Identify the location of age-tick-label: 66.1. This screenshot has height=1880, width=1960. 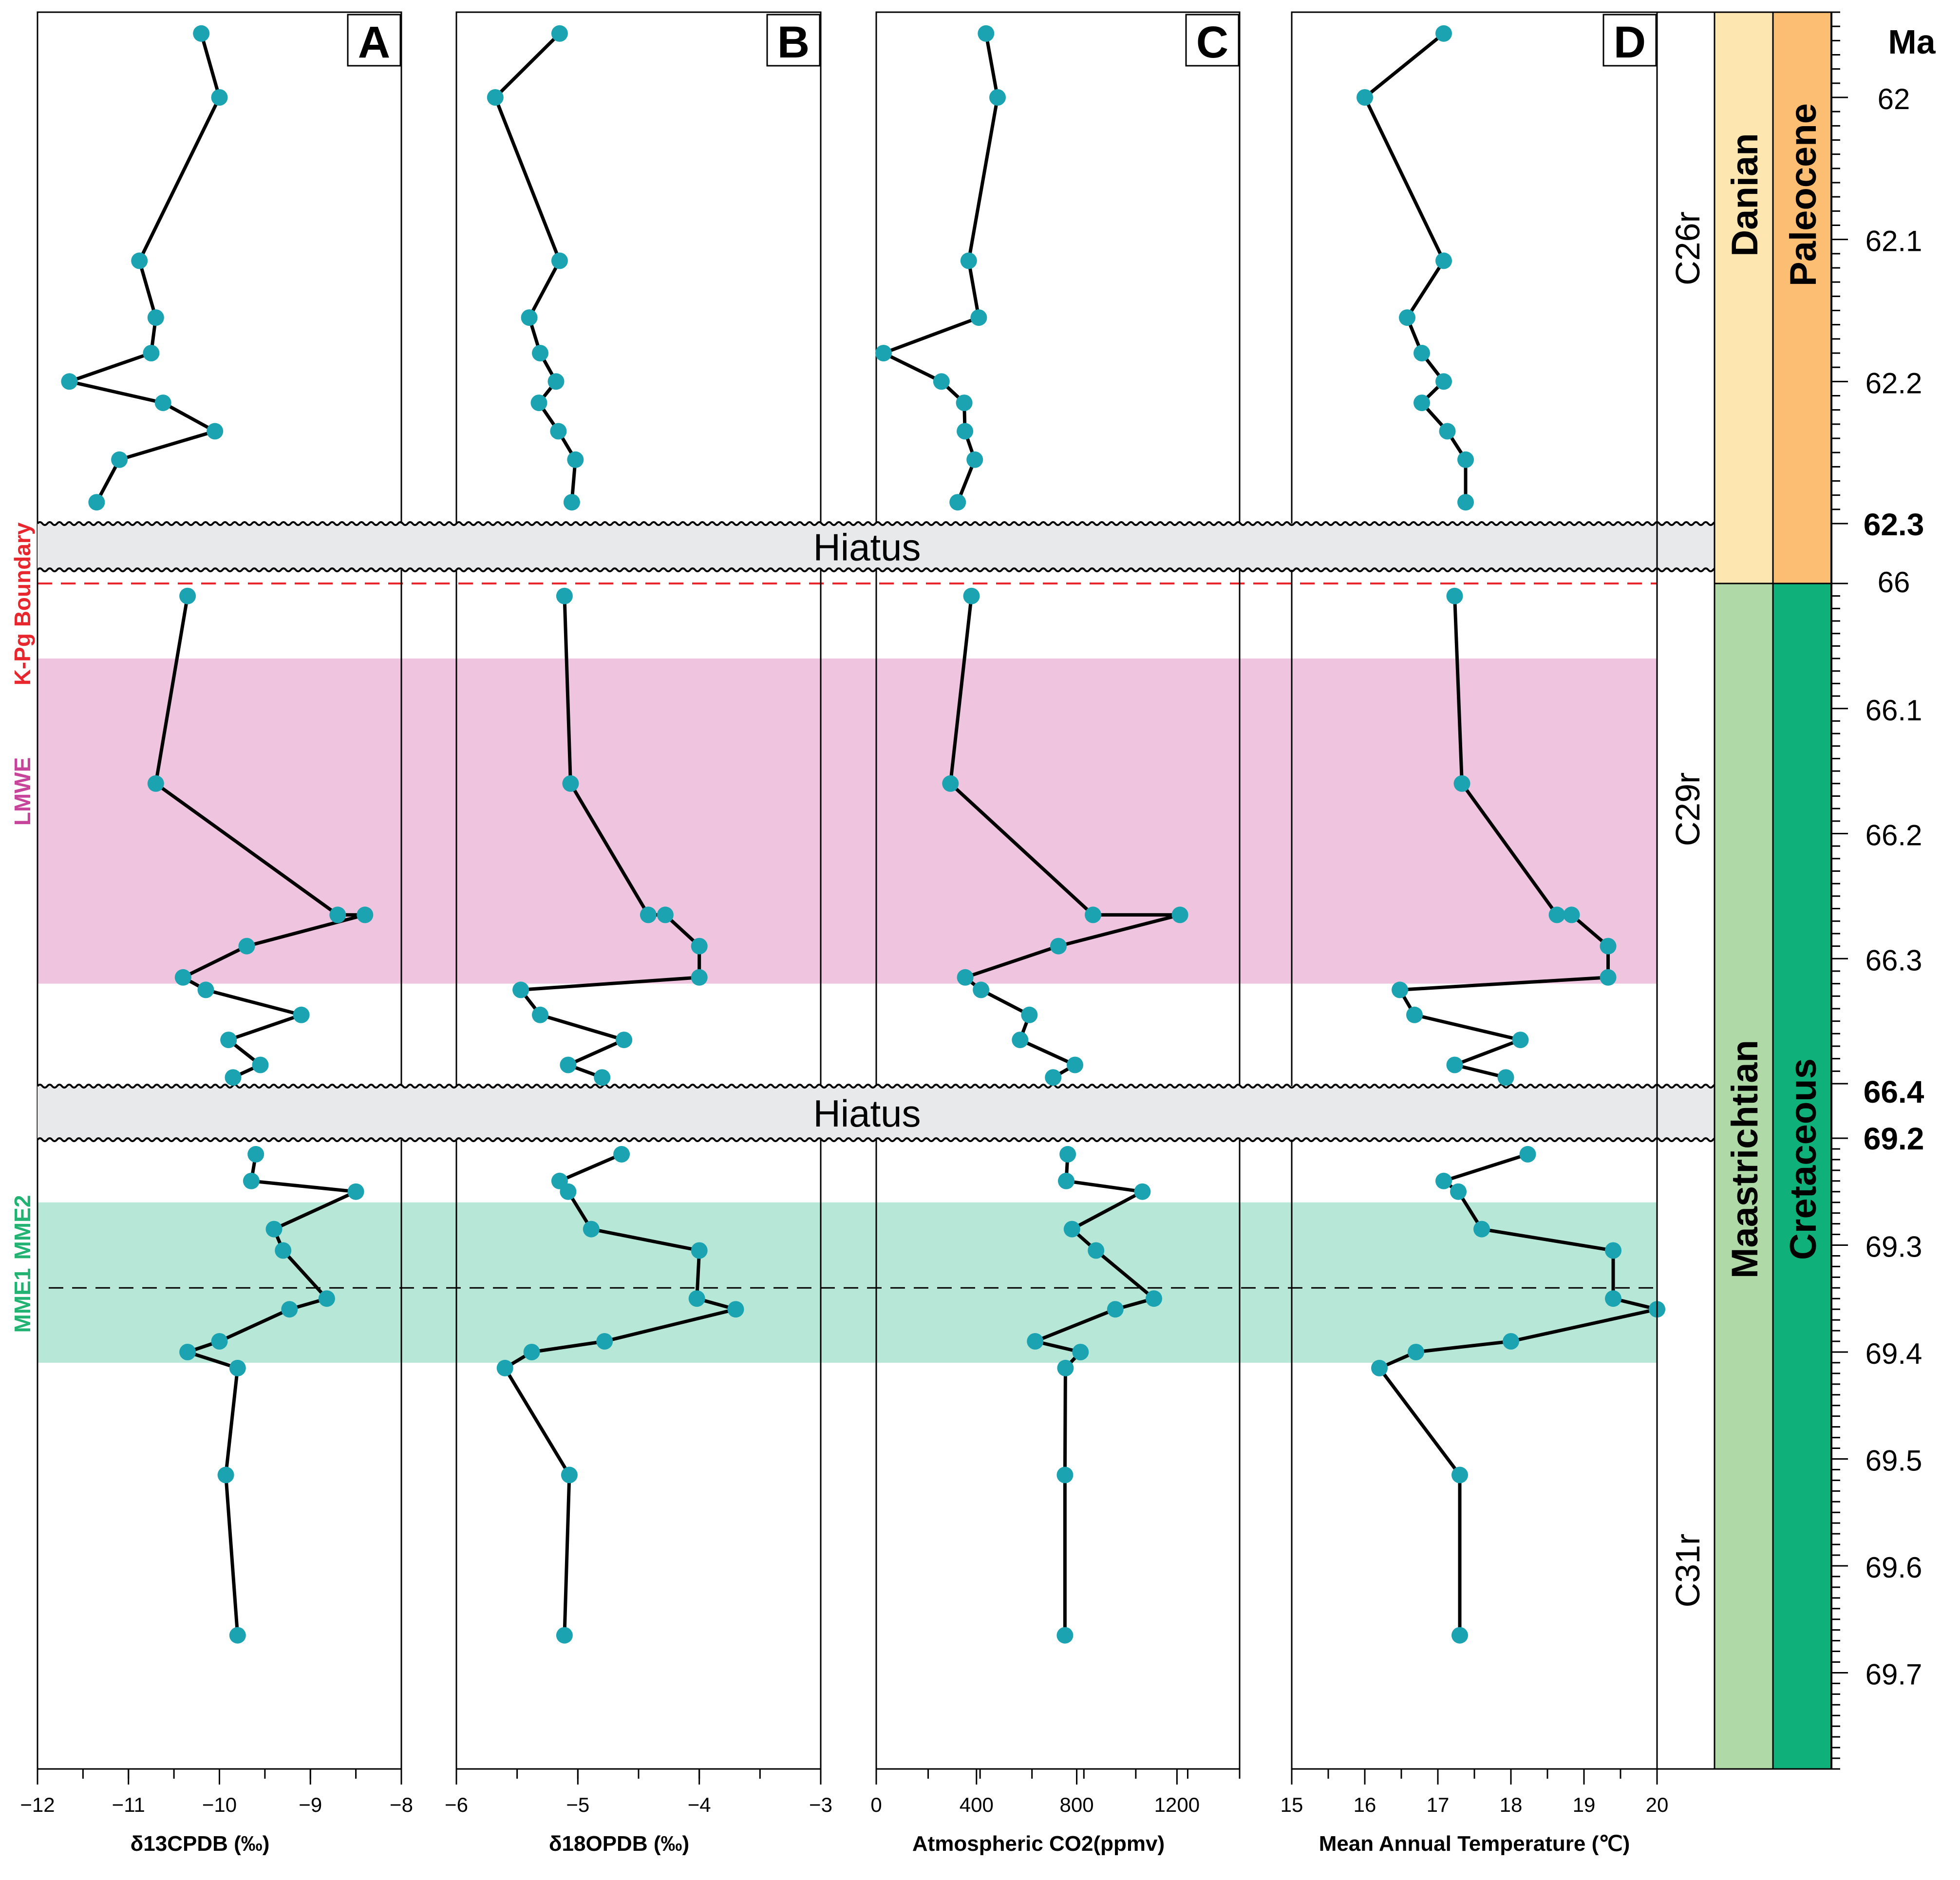
(1894, 711).